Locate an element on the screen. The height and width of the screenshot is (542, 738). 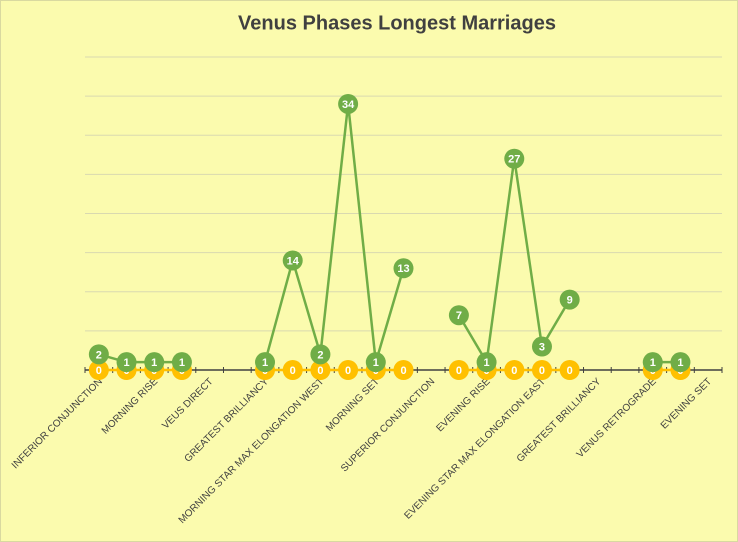
data-label: 3 is located at coordinates (542, 347).